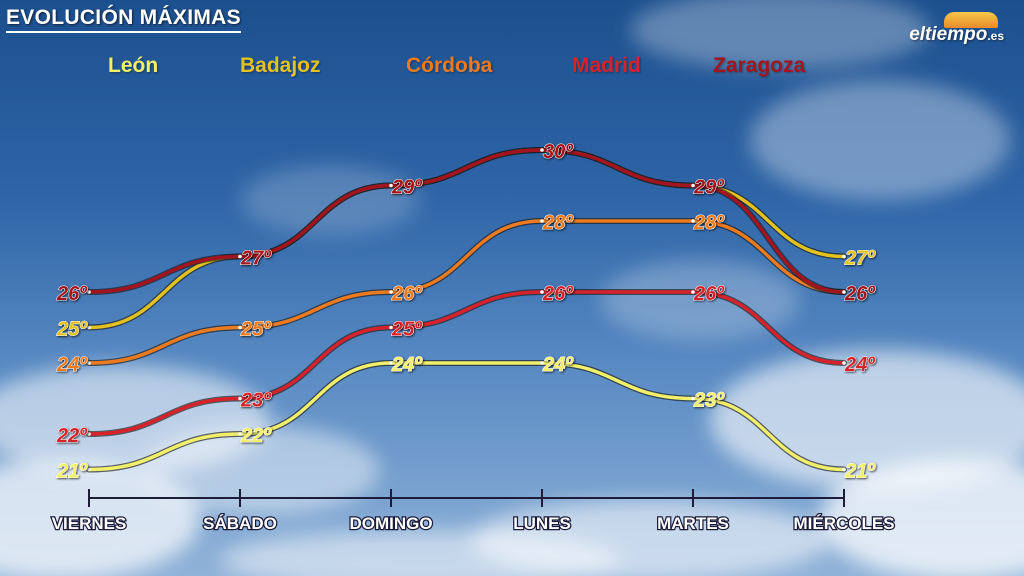 The width and height of the screenshot is (1024, 576). Describe the element at coordinates (709, 188) in the screenshot. I see `value-label-zaragoza-4: 29º` at that location.